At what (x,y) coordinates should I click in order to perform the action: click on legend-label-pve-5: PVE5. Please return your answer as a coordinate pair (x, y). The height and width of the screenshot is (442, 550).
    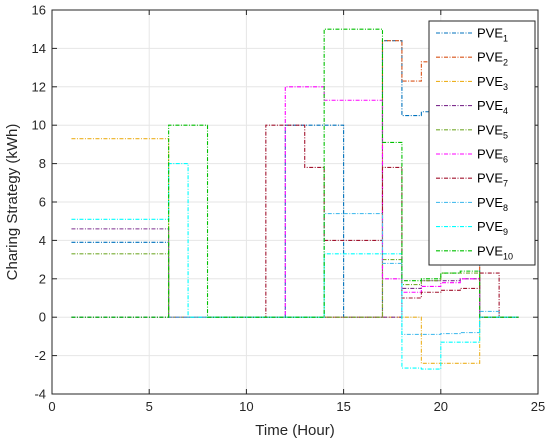
    Looking at the image, I should click on (492, 131).